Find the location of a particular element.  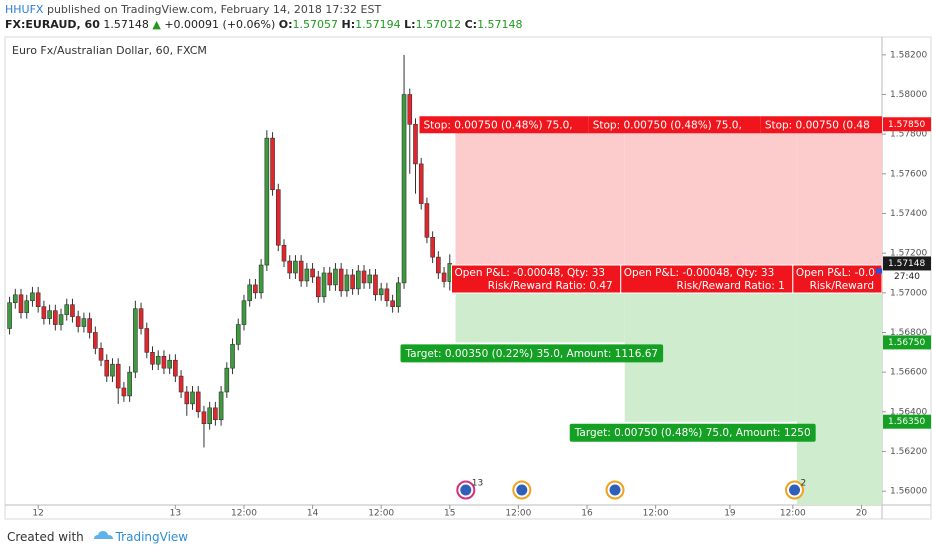

brand-logo is located at coordinates (104, 536).